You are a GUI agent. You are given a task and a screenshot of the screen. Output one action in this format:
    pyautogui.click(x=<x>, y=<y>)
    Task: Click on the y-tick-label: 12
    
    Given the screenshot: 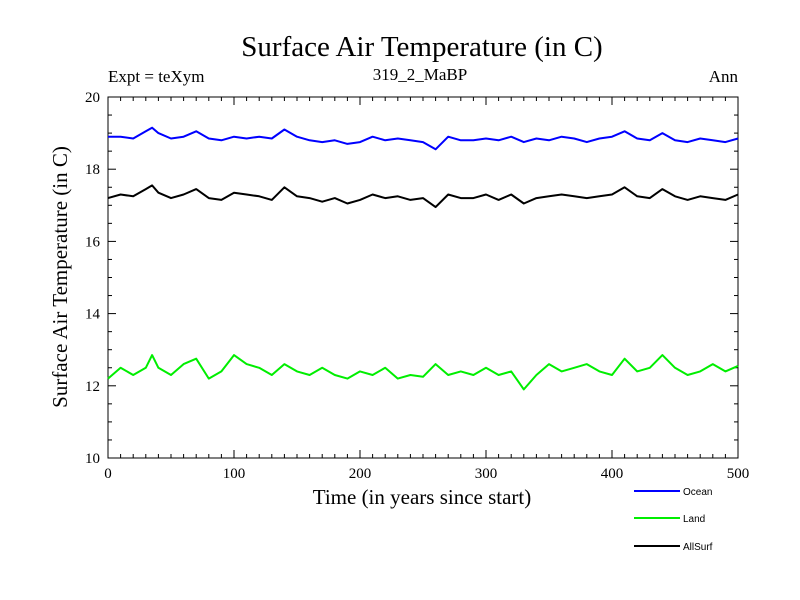 What is the action you would take?
    pyautogui.click(x=92, y=387)
    